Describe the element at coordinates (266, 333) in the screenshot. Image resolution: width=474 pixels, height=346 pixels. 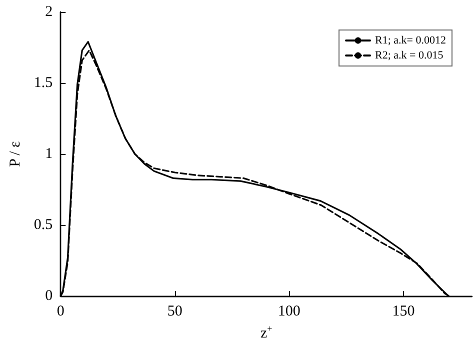
I see `x-axis-title: z+` at that location.